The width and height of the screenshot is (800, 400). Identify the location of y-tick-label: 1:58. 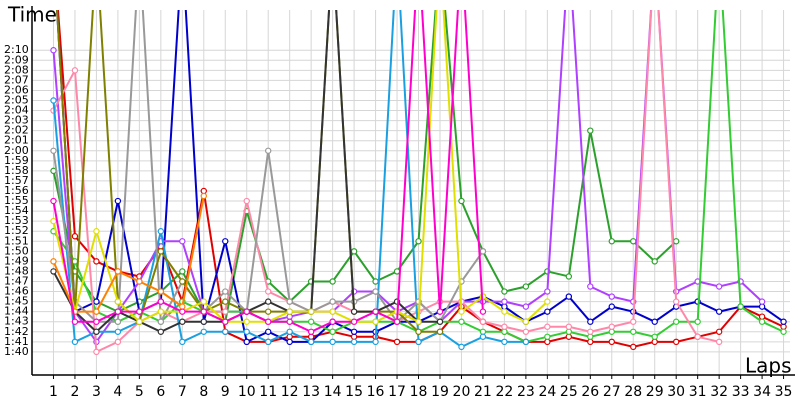
(16, 170).